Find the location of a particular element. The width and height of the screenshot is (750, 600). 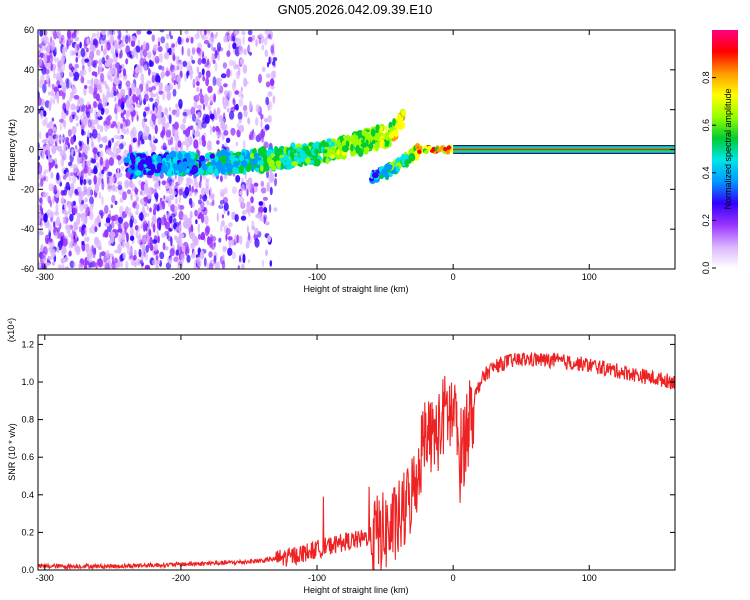

y-tick-label: 0.6 is located at coordinates (27, 457).